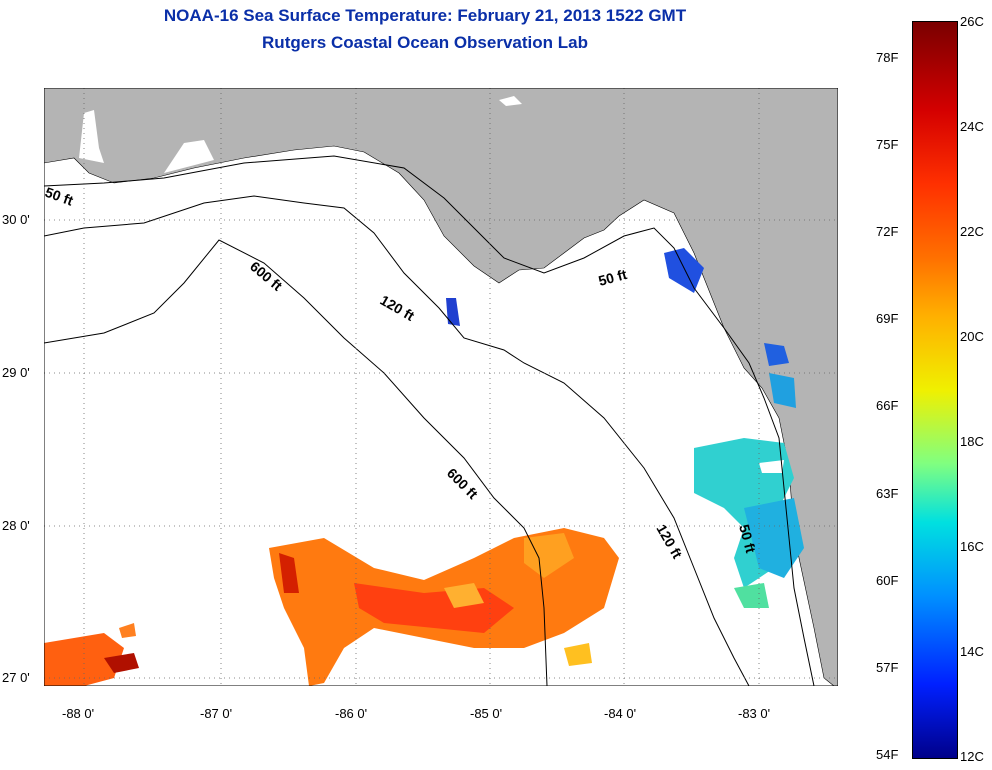 The height and width of the screenshot is (770, 992). I want to click on colorbar-c-label: 16C, so click(972, 546).